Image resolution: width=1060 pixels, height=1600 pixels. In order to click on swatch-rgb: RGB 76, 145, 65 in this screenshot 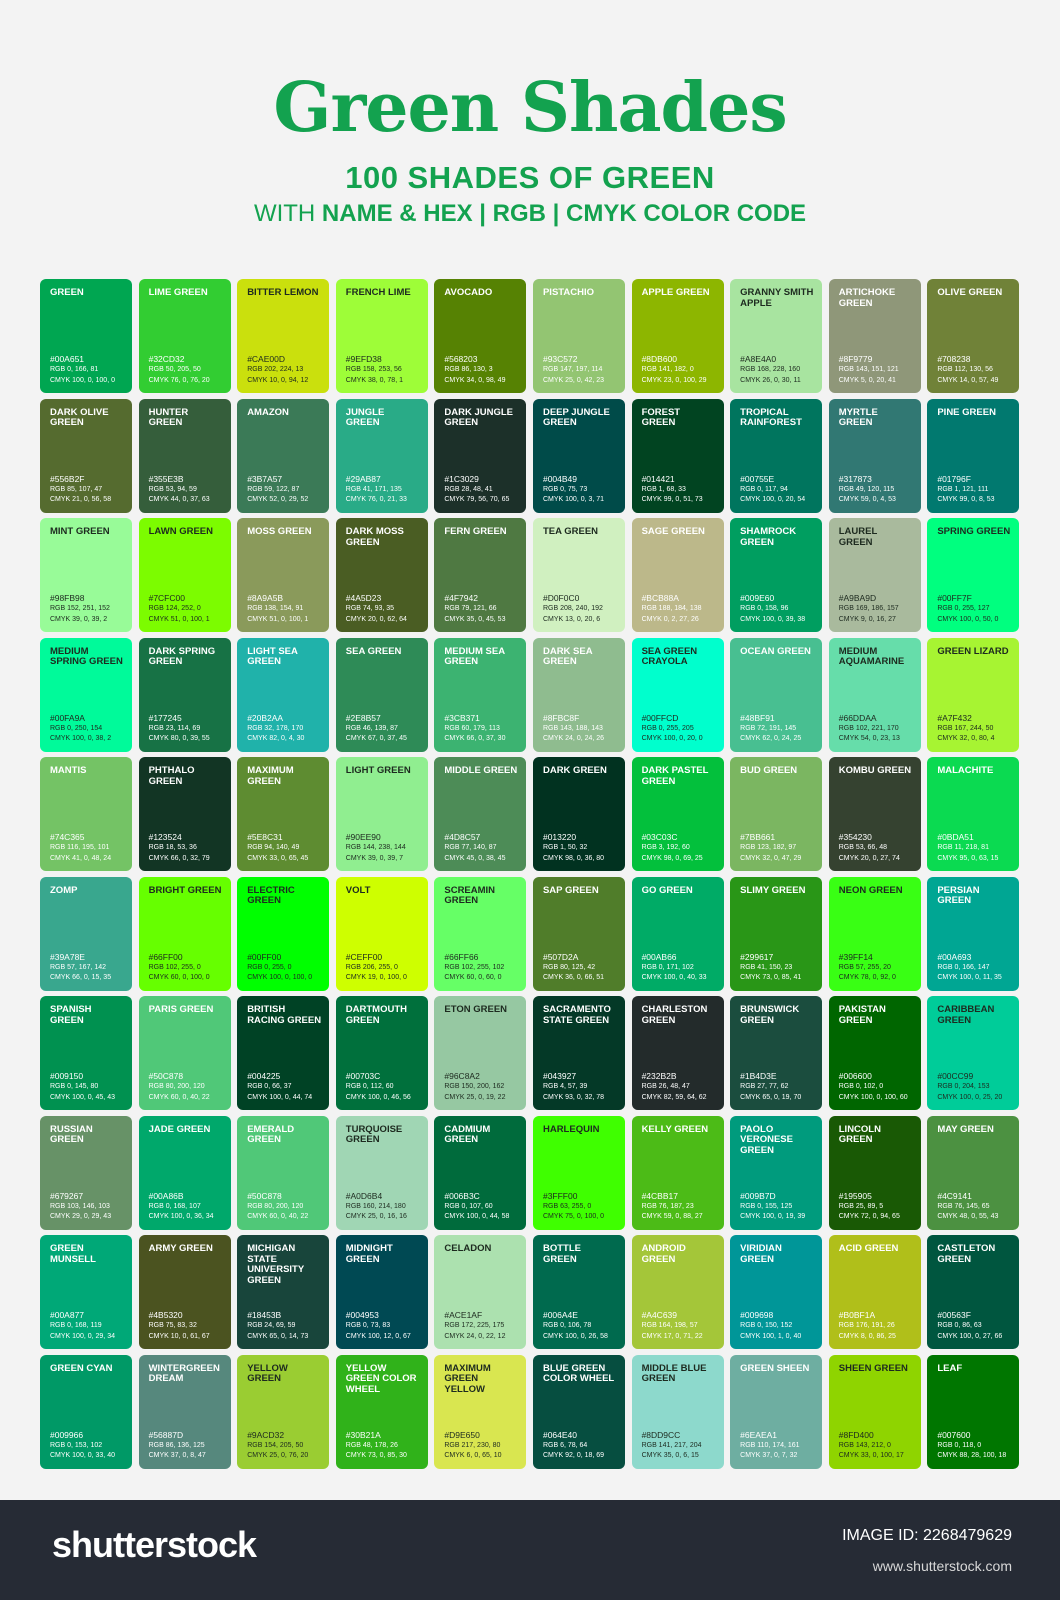, I will do `click(963, 1206)`.